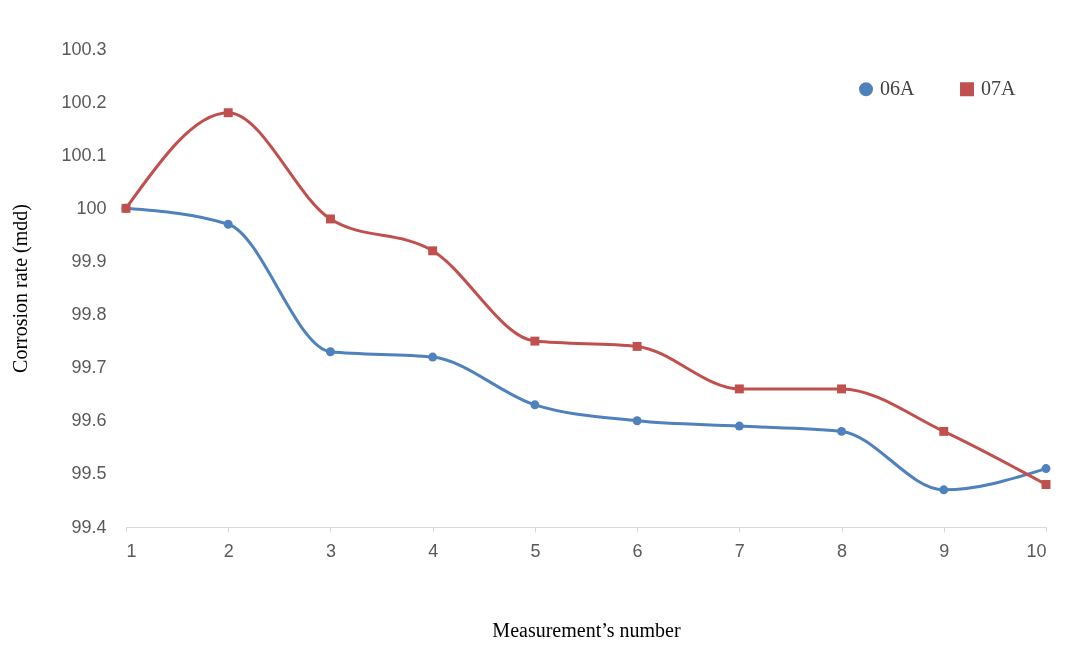 This screenshot has height=662, width=1092. Describe the element at coordinates (131, 550) in the screenshot. I see `x-tick-label: 1` at that location.